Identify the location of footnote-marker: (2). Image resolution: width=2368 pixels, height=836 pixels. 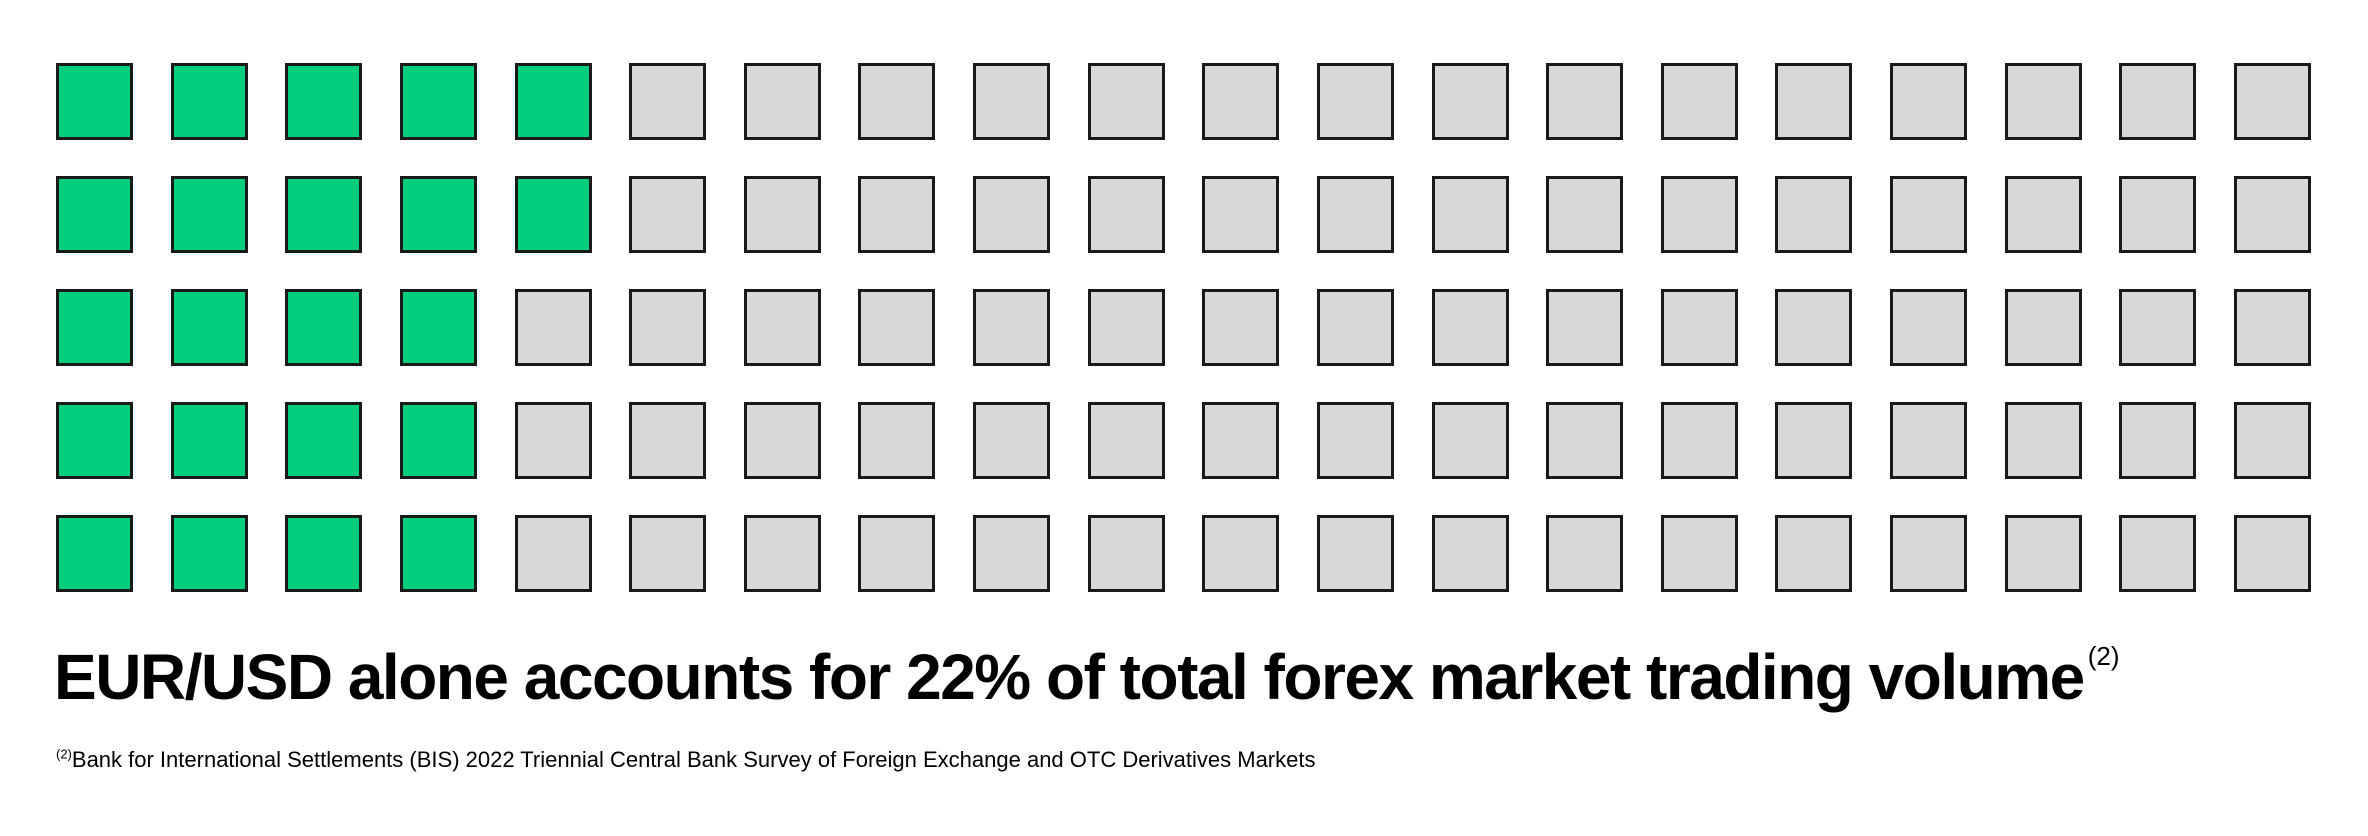
(64, 754).